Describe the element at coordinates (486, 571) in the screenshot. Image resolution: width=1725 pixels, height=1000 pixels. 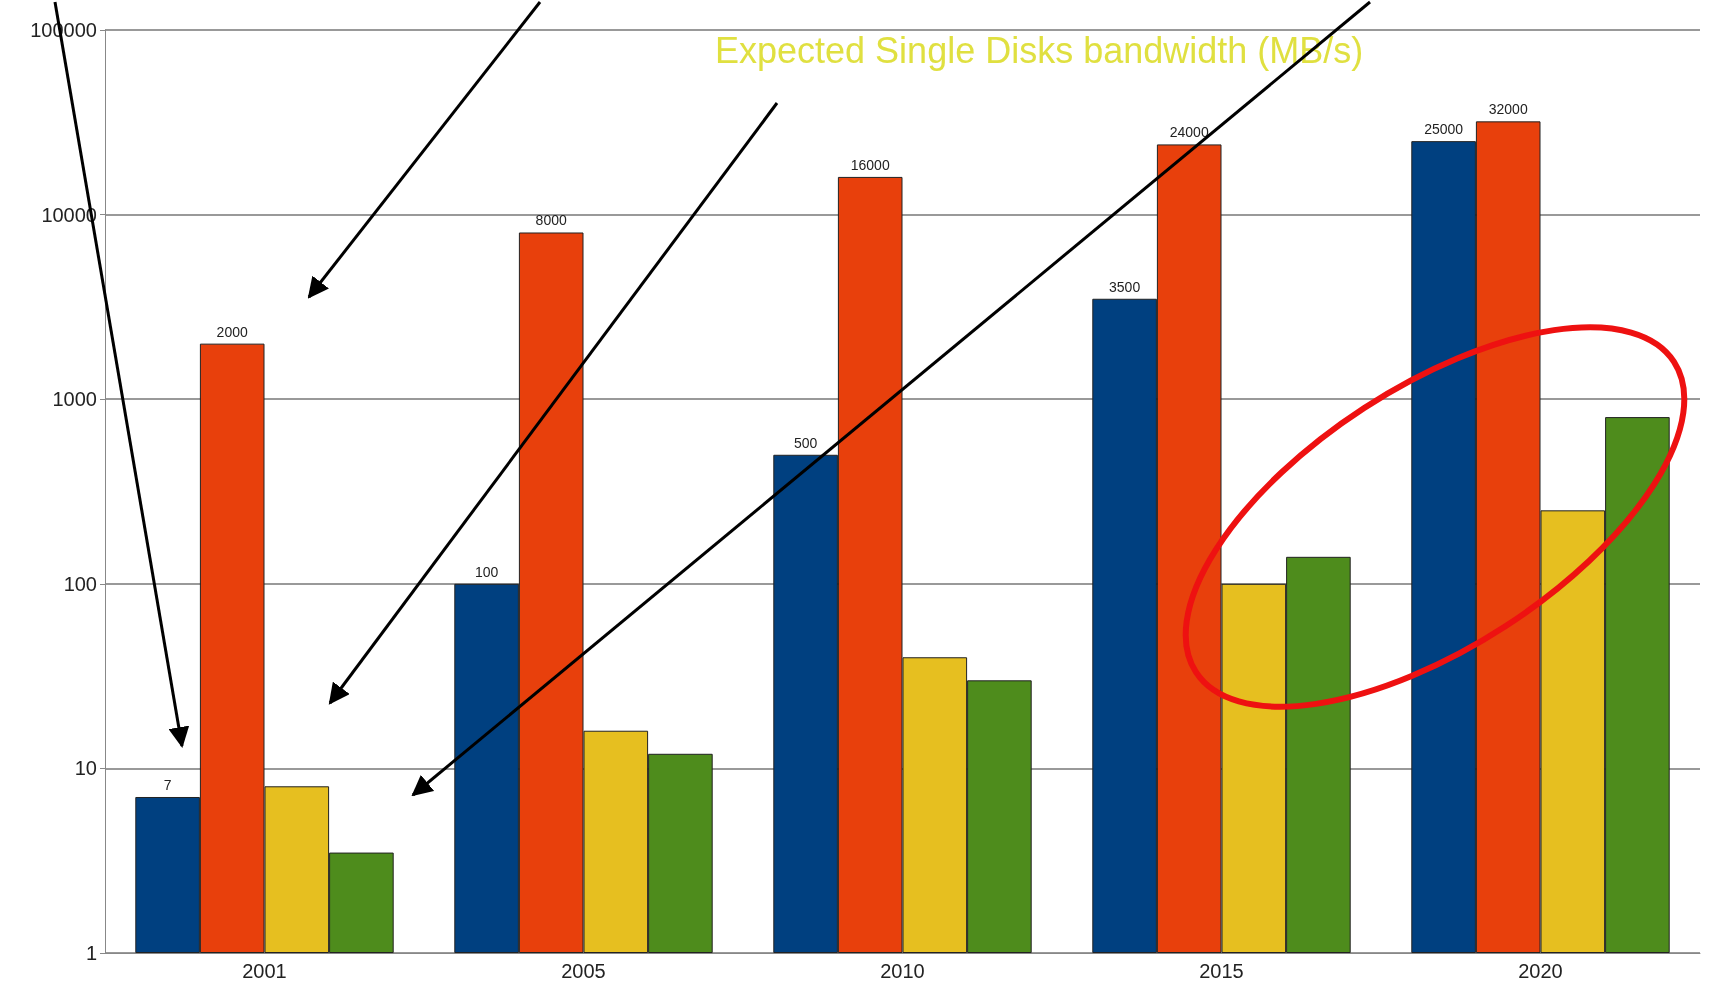
I see `data-label: 100` at that location.